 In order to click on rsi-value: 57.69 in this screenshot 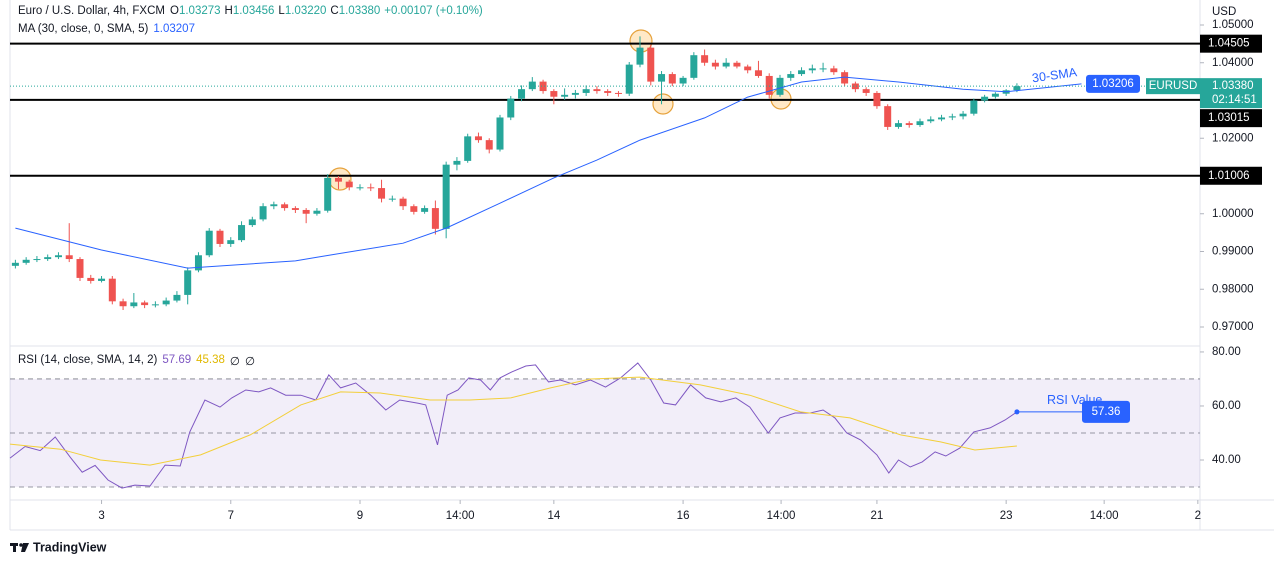, I will do `click(177, 360)`.